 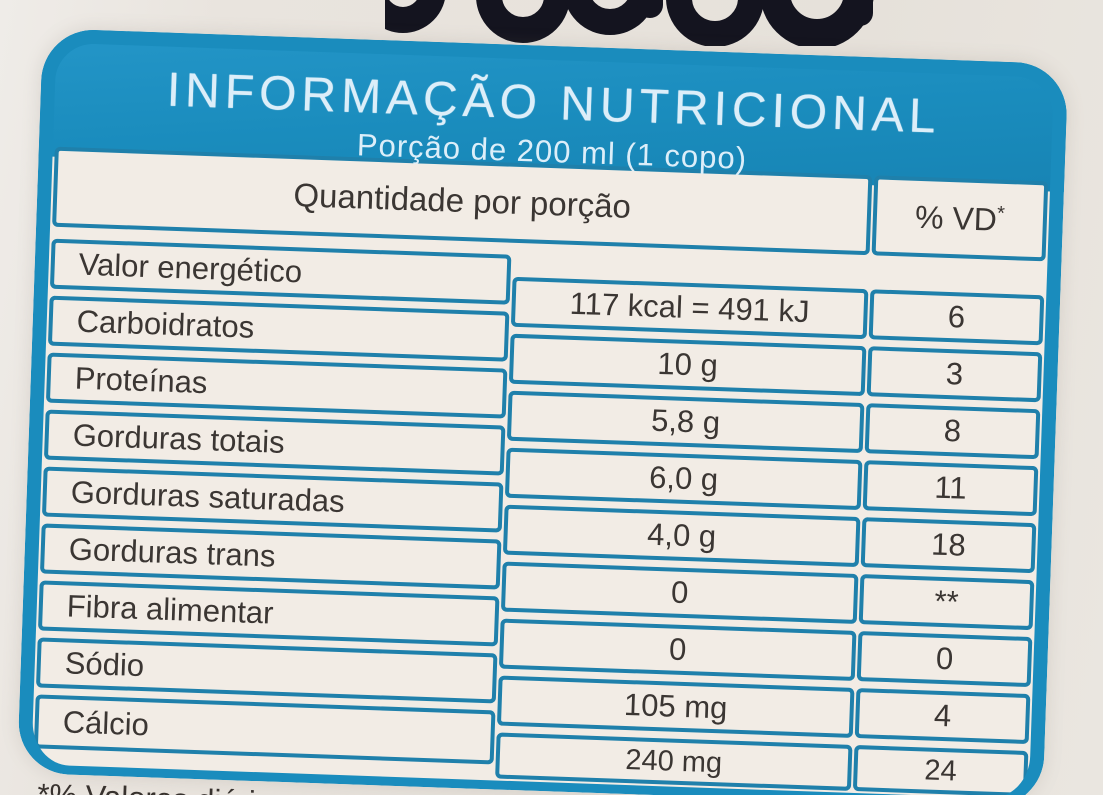 I want to click on daily-value-cell: 3, so click(x=954, y=374).